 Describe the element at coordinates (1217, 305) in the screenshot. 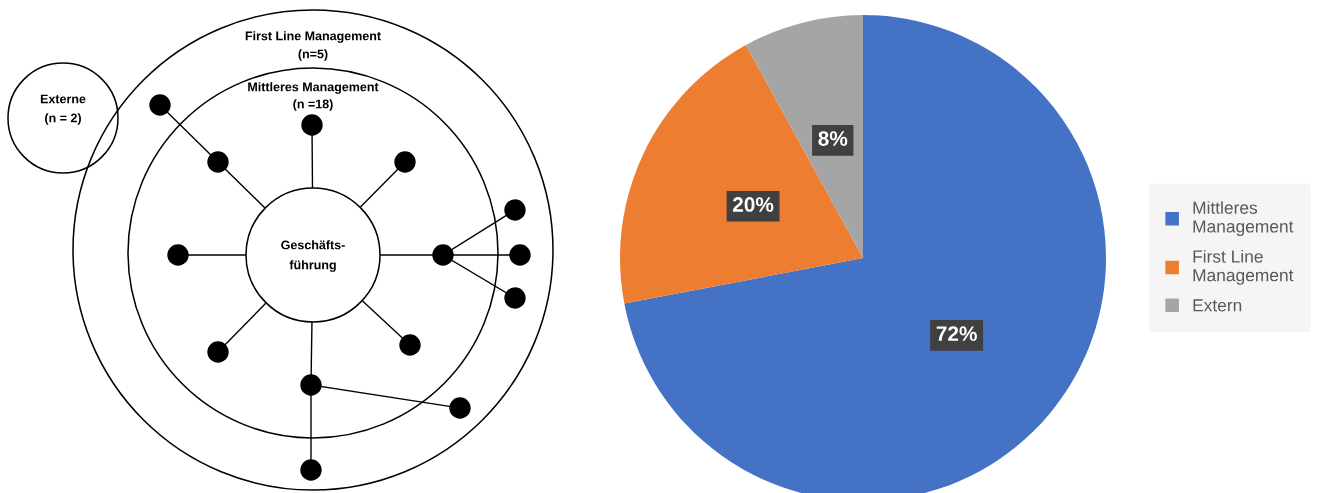

I see `legend-label: Extern` at that location.